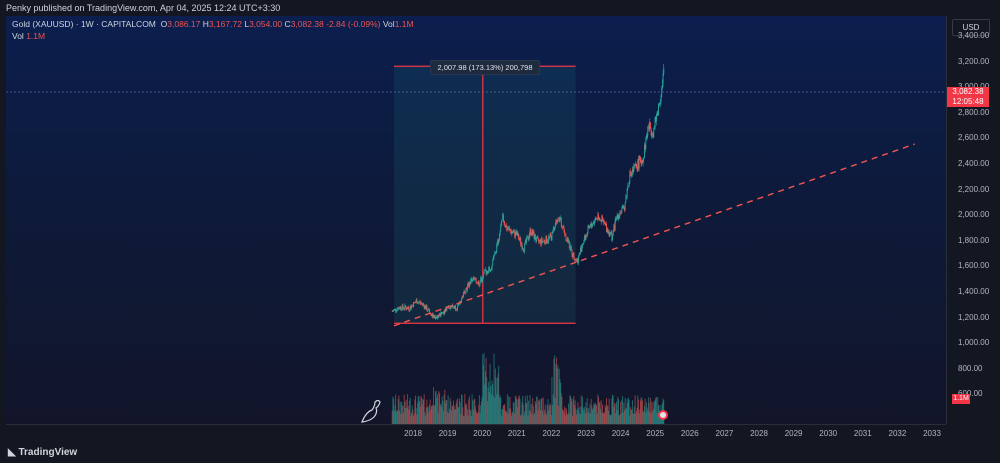 The width and height of the screenshot is (1000, 463). What do you see at coordinates (973, 86) in the screenshot?
I see `price-tick-label: 3,000.00` at bounding box center [973, 86].